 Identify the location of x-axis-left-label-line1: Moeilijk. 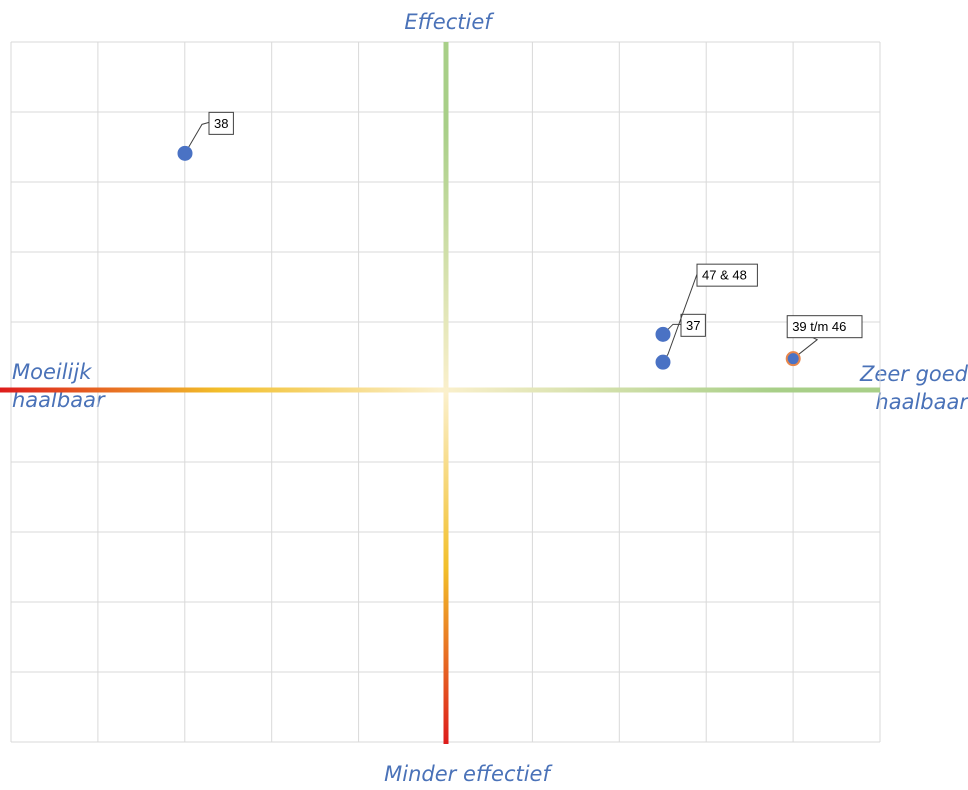
(52, 372).